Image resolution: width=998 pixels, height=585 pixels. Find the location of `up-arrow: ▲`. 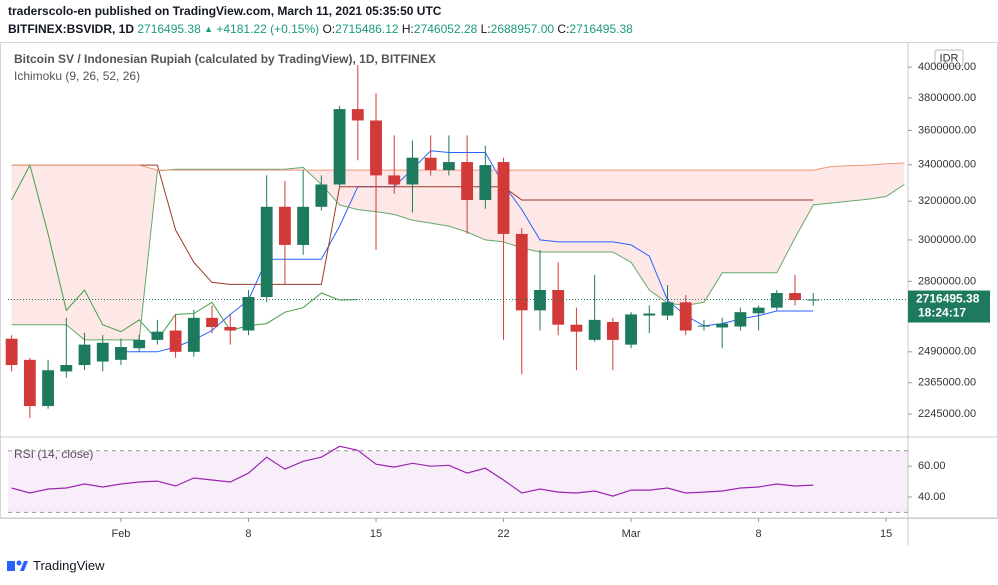

up-arrow: ▲ is located at coordinates (208, 29).